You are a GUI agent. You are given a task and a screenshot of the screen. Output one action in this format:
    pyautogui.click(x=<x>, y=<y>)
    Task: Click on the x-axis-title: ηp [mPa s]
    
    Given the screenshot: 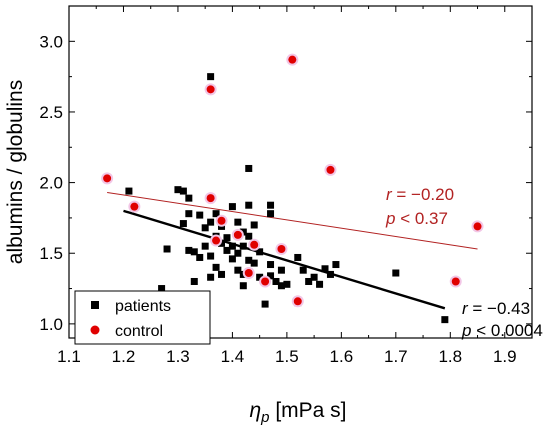 What is the action you would take?
    pyautogui.click(x=297, y=412)
    